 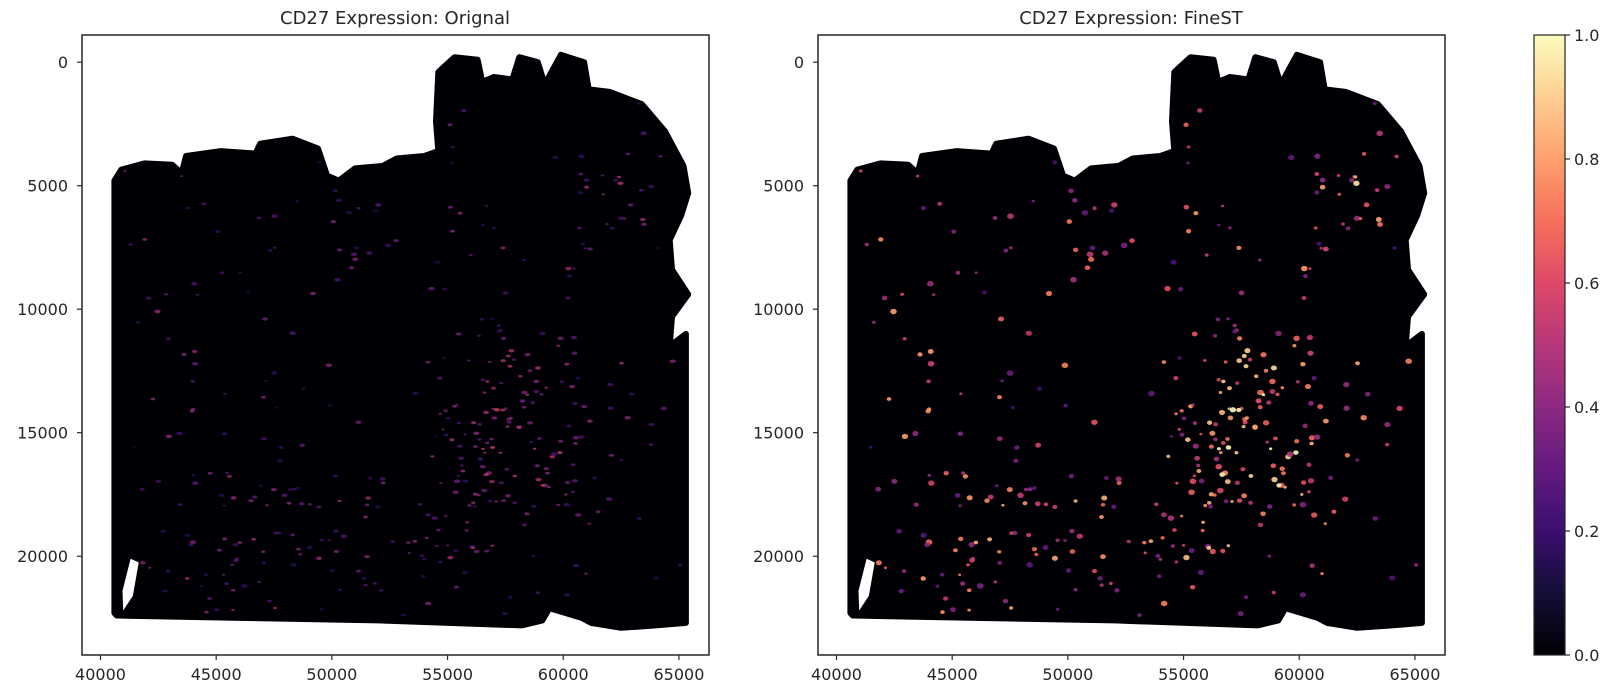 I want to click on tissue-gap, so click(x=130, y=584).